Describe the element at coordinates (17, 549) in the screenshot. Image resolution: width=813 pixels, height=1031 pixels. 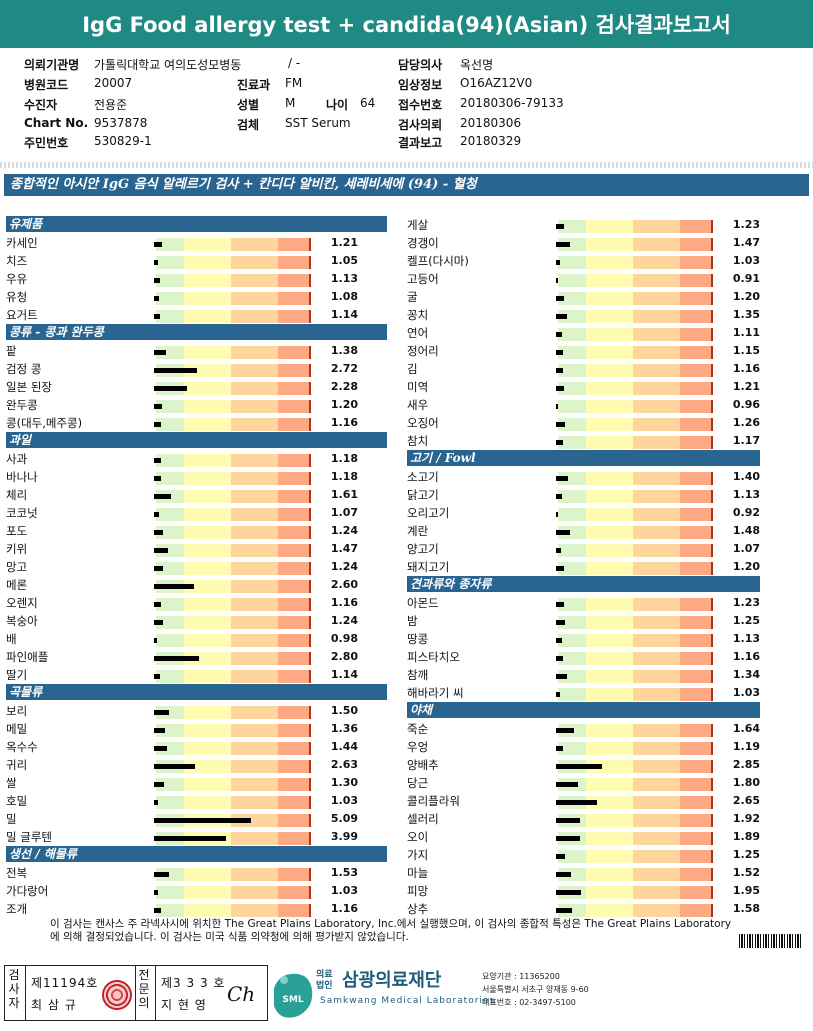
I see `food-name: 키위` at that location.